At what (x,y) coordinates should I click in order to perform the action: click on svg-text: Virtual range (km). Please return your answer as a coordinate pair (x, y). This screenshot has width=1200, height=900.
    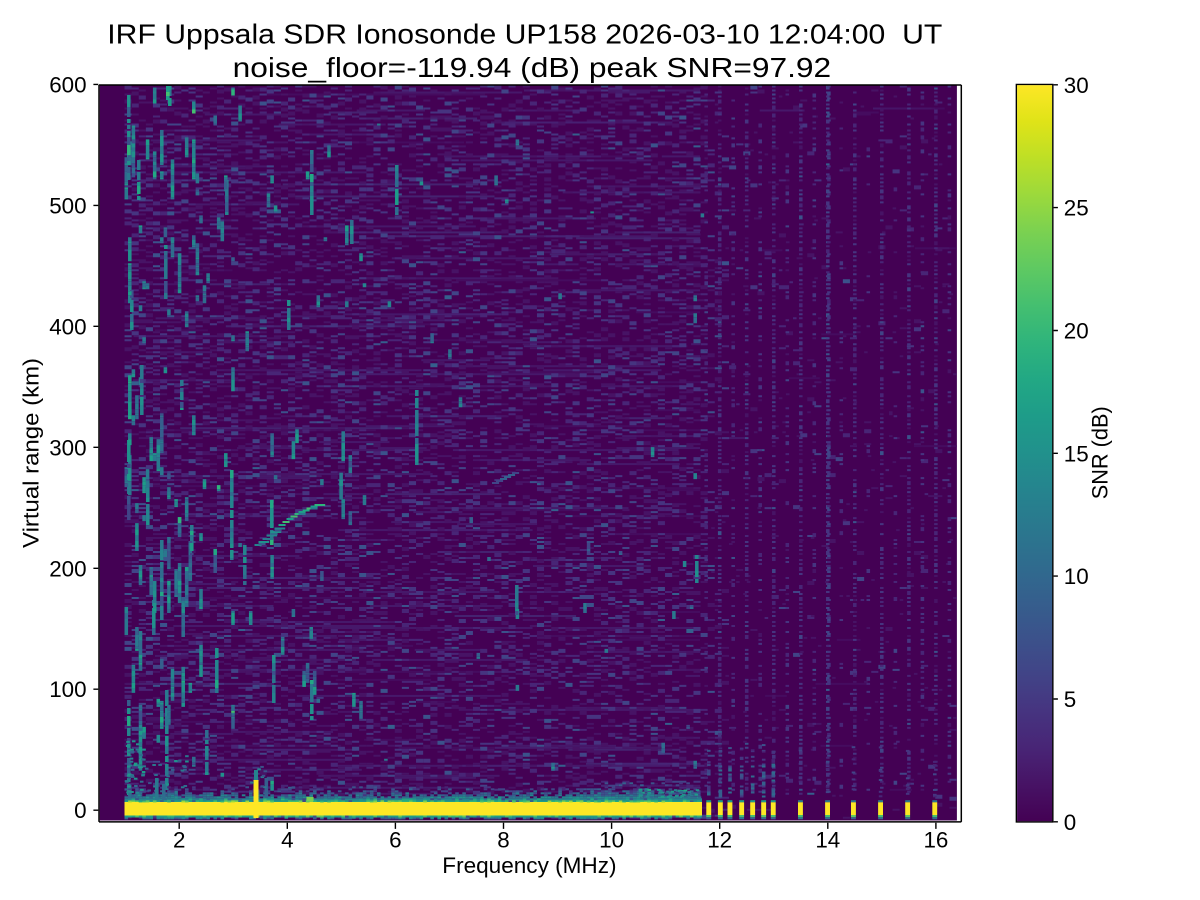
    Looking at the image, I should click on (31, 453).